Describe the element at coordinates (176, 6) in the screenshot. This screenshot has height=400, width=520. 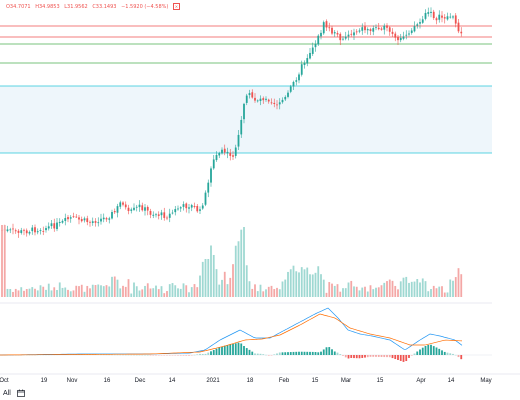
I see `legend-close-icon: ×` at that location.